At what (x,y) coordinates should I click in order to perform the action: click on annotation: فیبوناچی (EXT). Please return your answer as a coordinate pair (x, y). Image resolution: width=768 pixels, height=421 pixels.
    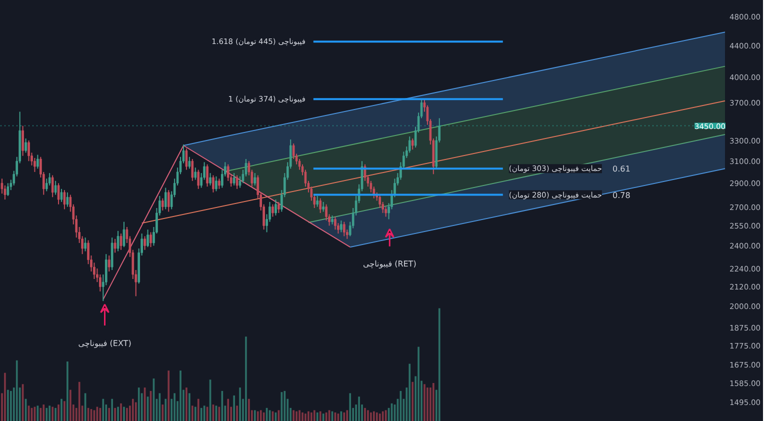
    Looking at the image, I should click on (105, 343).